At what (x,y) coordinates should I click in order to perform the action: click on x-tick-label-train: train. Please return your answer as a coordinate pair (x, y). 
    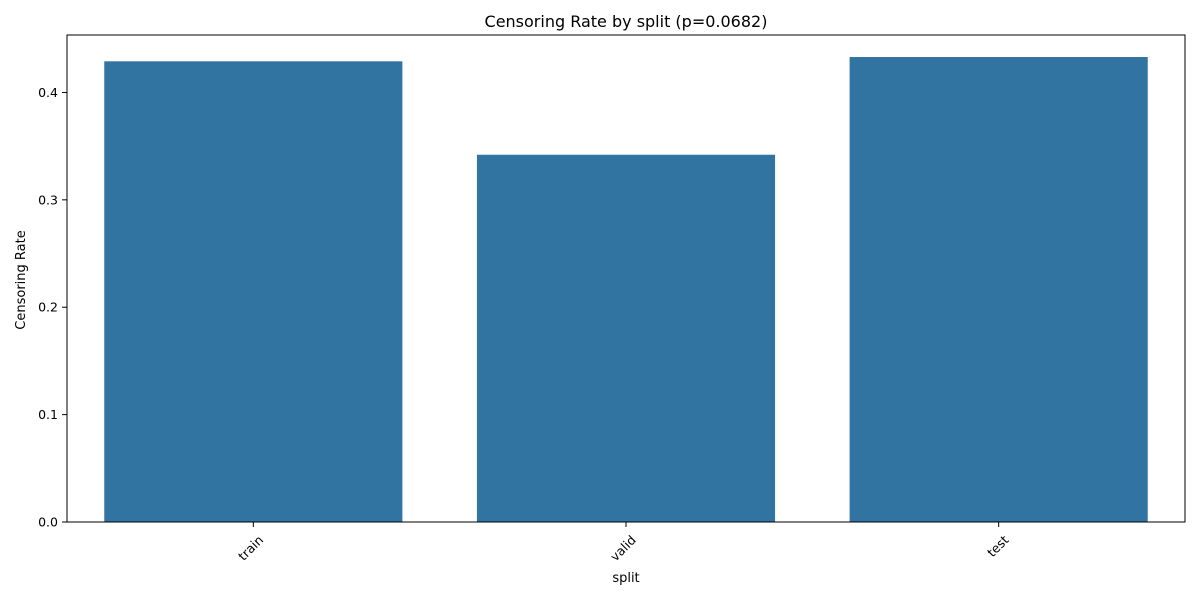
    Looking at the image, I should click on (250, 547).